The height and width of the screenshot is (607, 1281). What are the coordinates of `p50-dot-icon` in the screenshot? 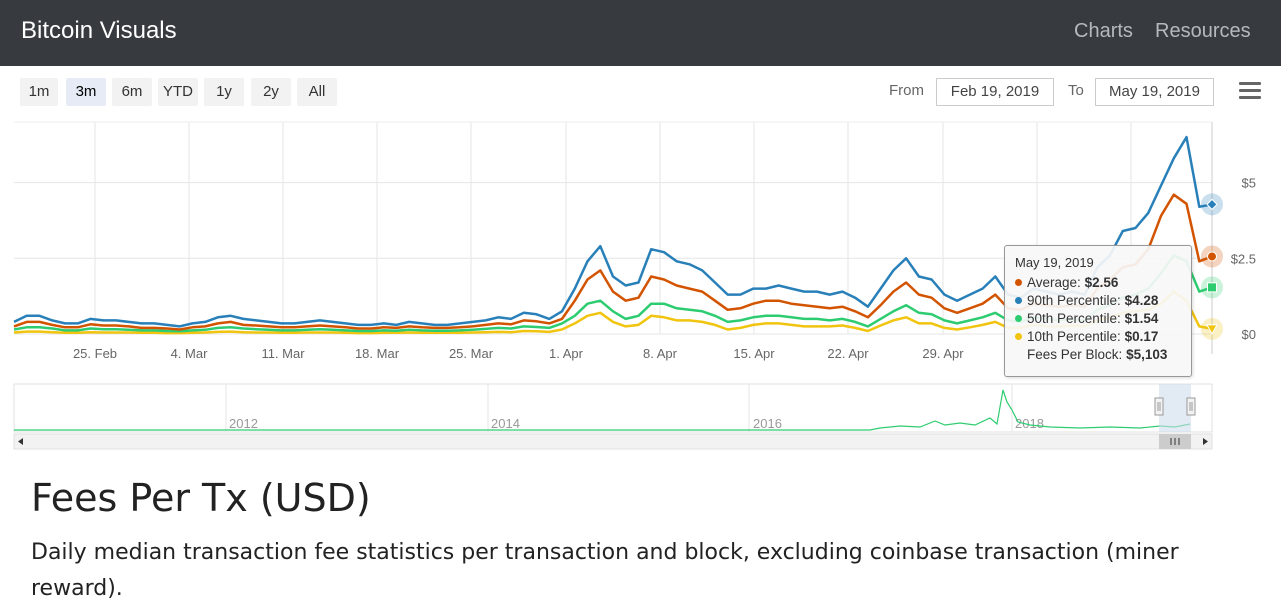 It's located at (1018, 318).